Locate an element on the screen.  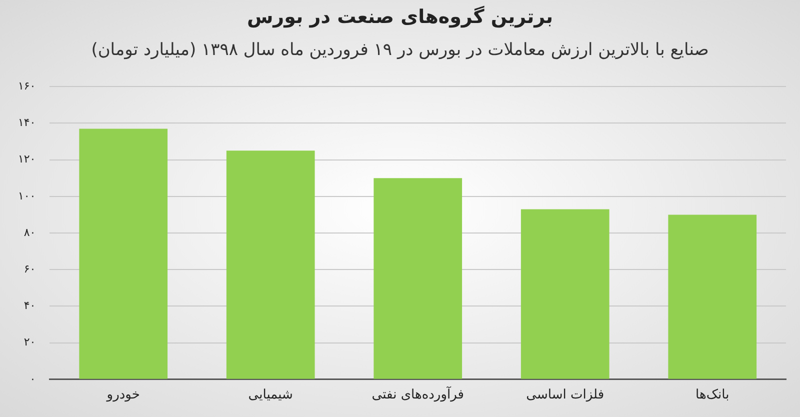
x-tick-label: شیمیایی is located at coordinates (270, 395).